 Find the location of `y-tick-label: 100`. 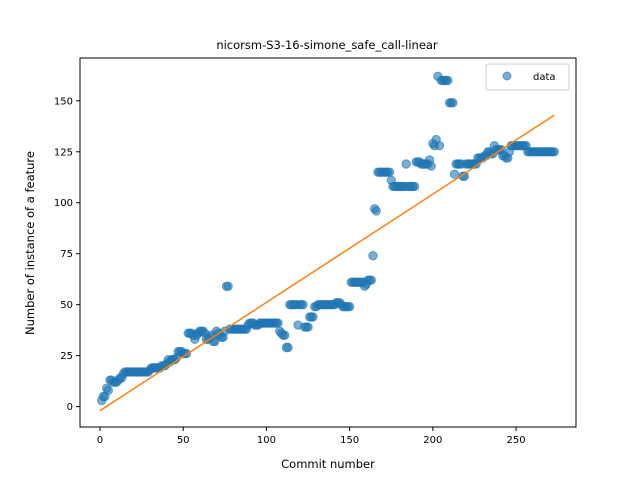

y-tick-label: 100 is located at coordinates (63, 203).